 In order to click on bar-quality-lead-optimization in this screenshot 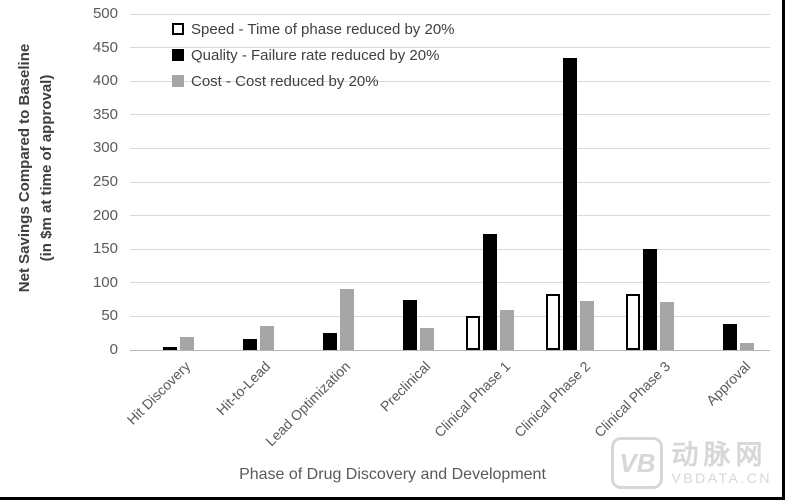, I will do `click(330, 341)`.